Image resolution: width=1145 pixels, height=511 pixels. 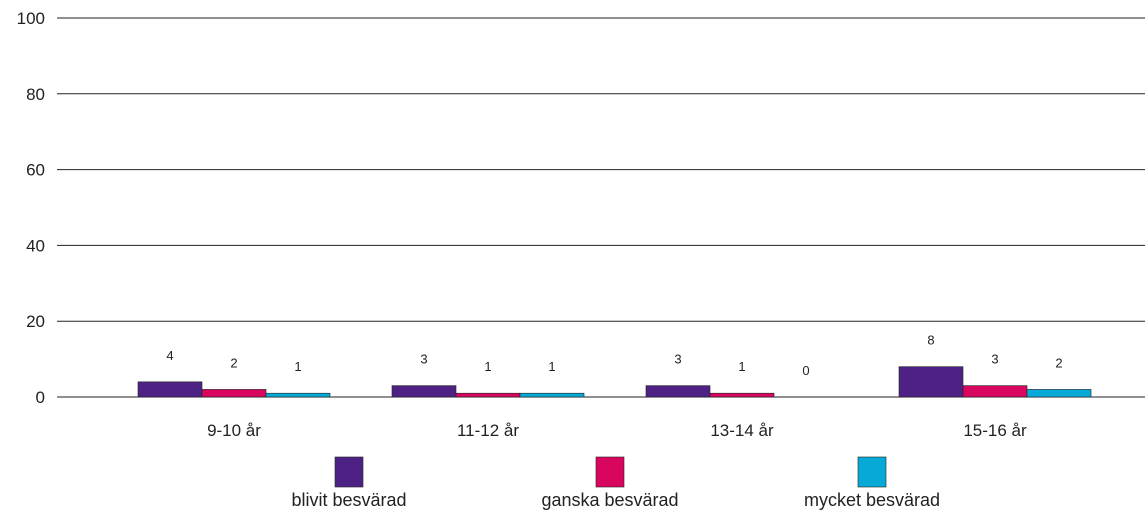 I want to click on y-tick-label: 0, so click(x=40, y=397).